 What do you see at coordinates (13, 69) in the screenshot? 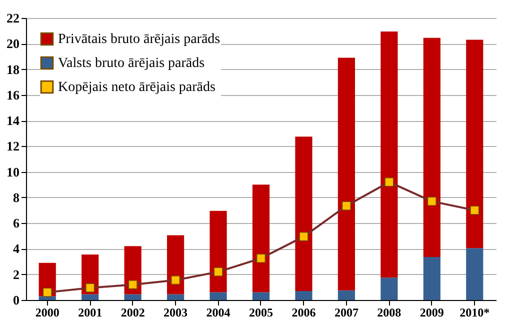
I see `y-tick-label: 18` at bounding box center [13, 69].